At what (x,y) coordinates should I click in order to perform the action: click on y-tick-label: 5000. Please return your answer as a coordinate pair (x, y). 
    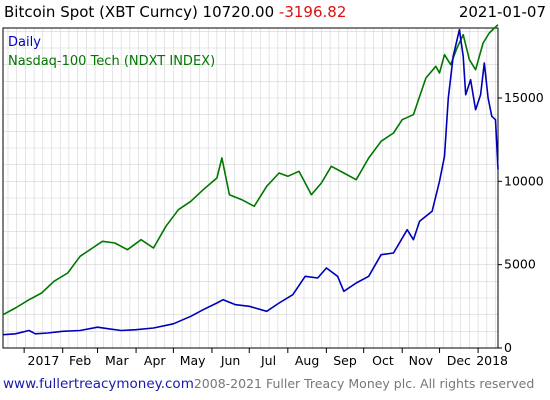
    Looking at the image, I should click on (520, 264).